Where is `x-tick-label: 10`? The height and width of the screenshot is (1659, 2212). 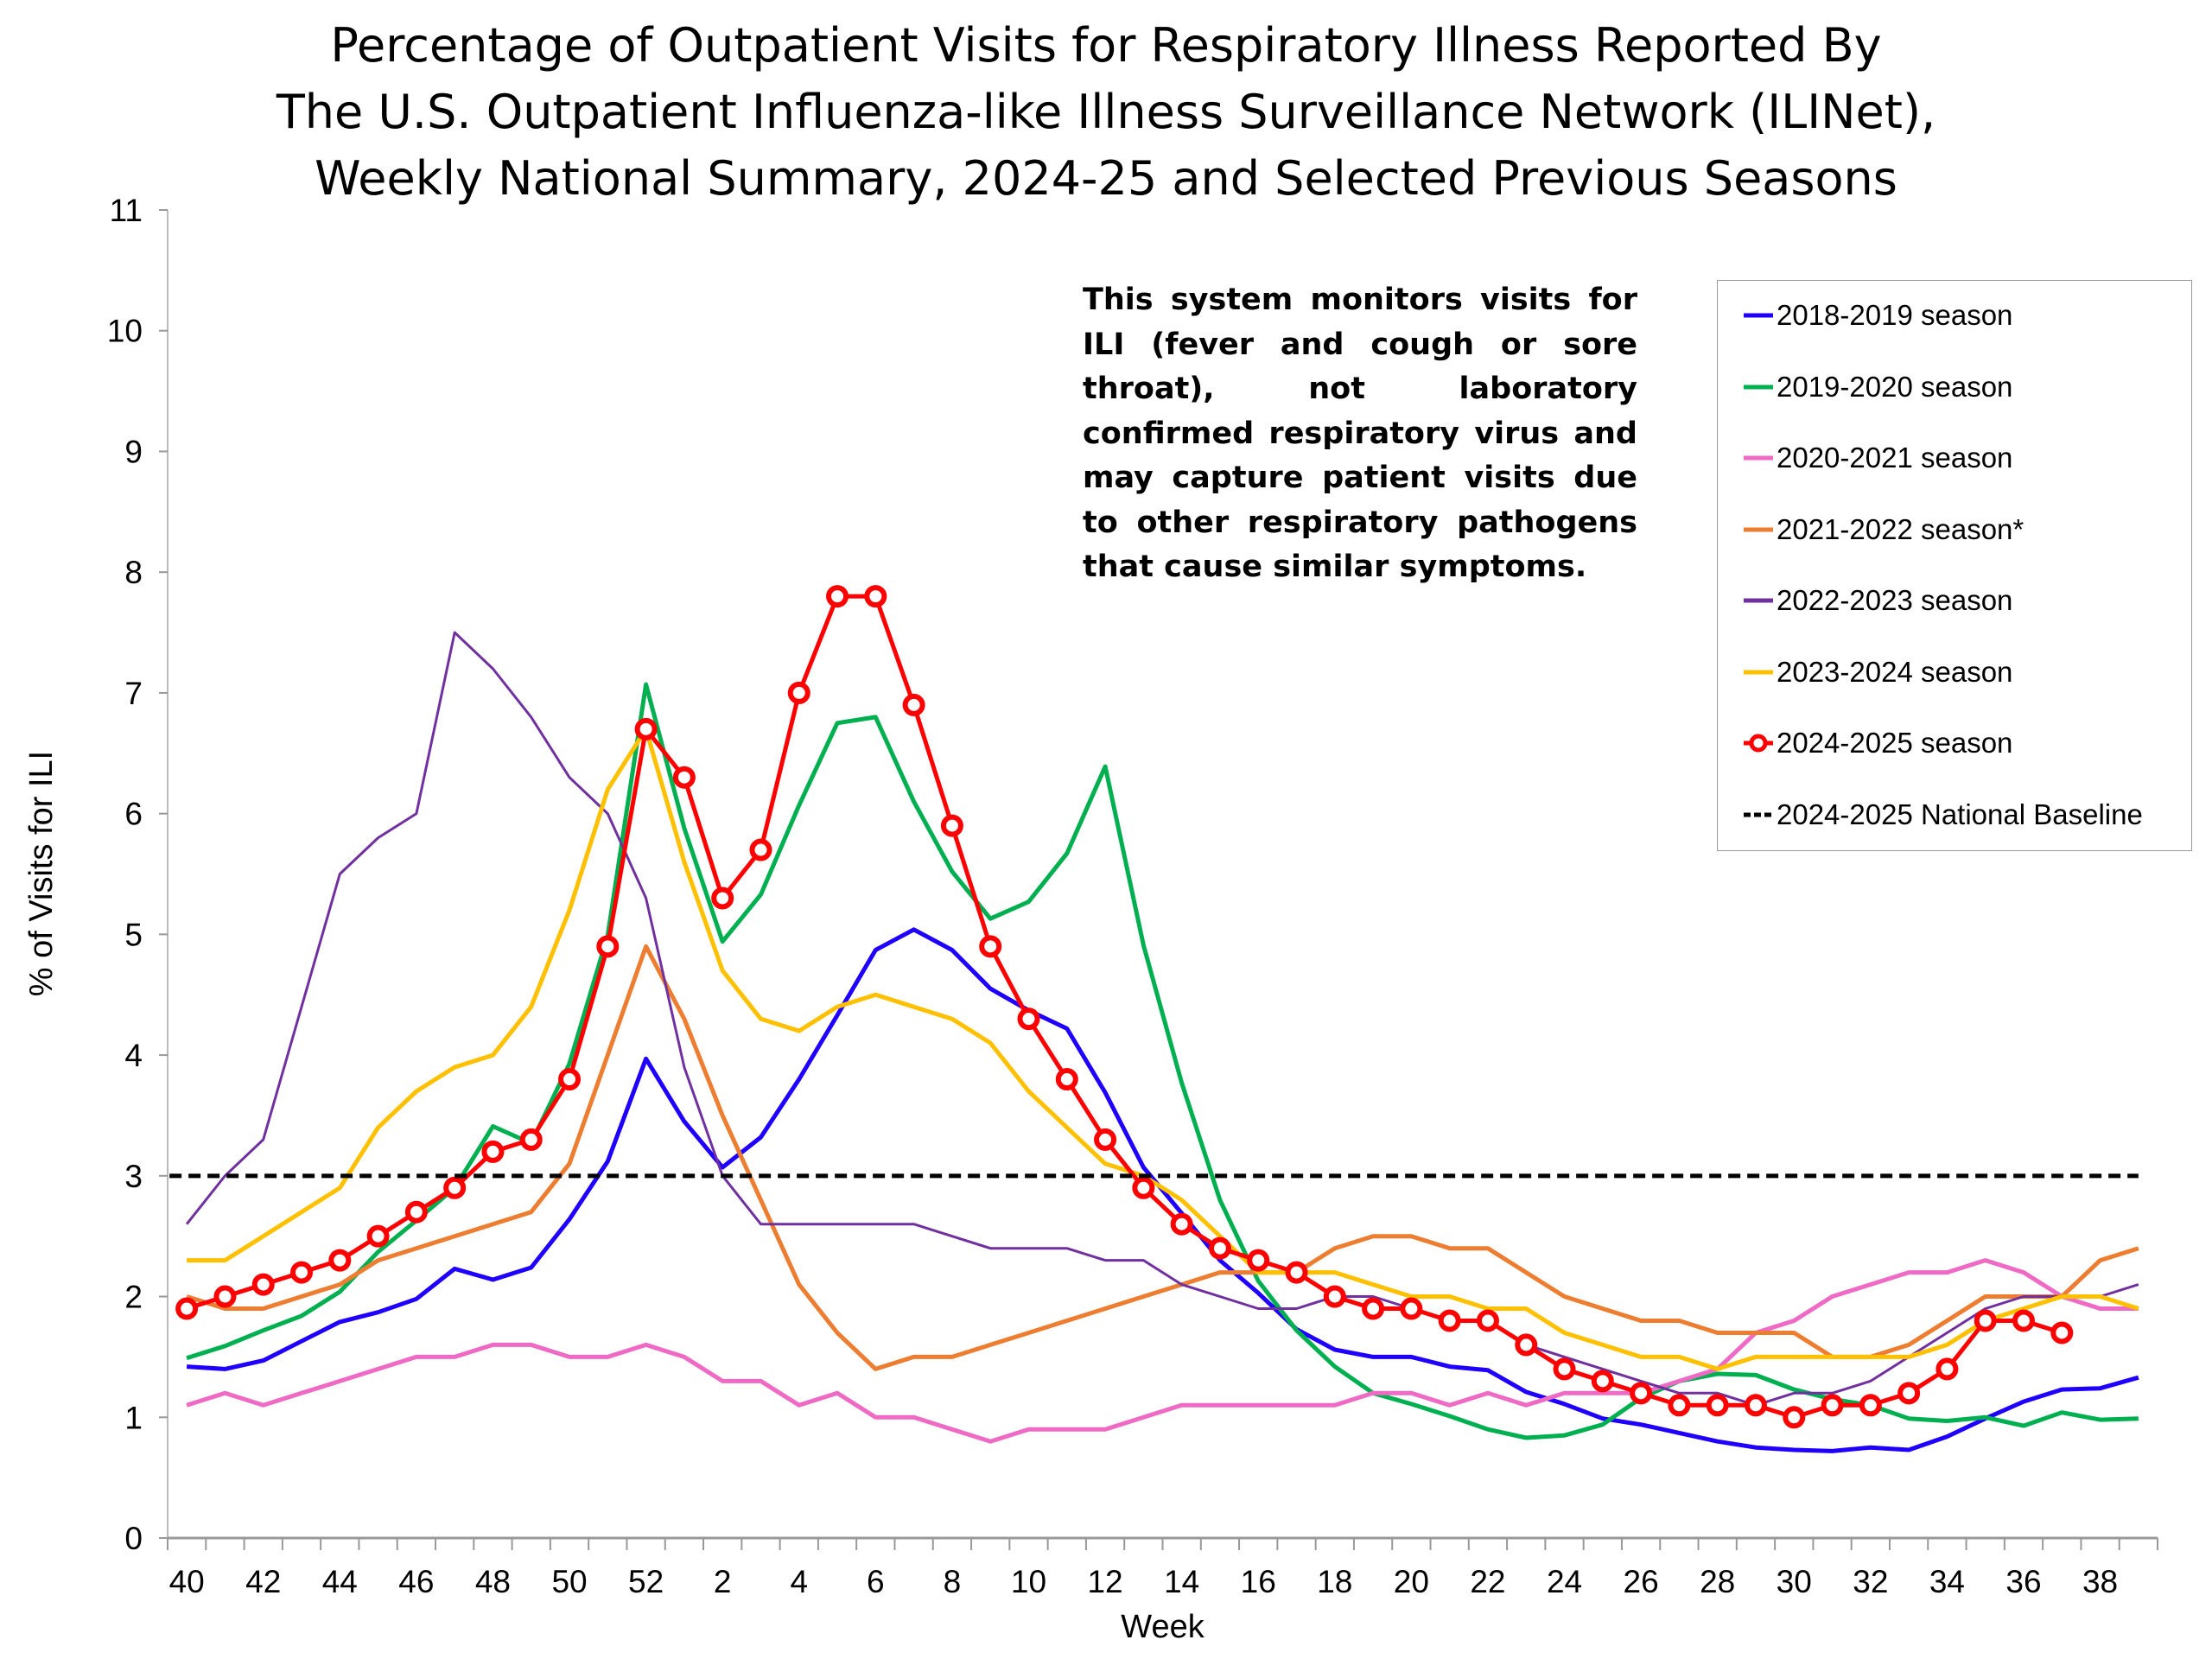 x-tick-label: 10 is located at coordinates (1028, 1581).